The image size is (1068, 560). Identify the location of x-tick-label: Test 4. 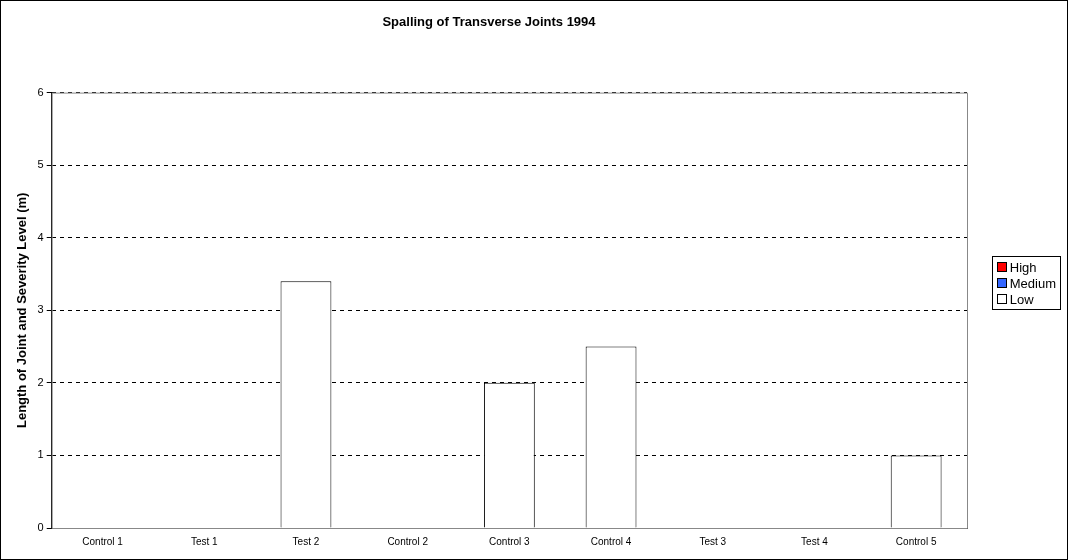
(815, 541).